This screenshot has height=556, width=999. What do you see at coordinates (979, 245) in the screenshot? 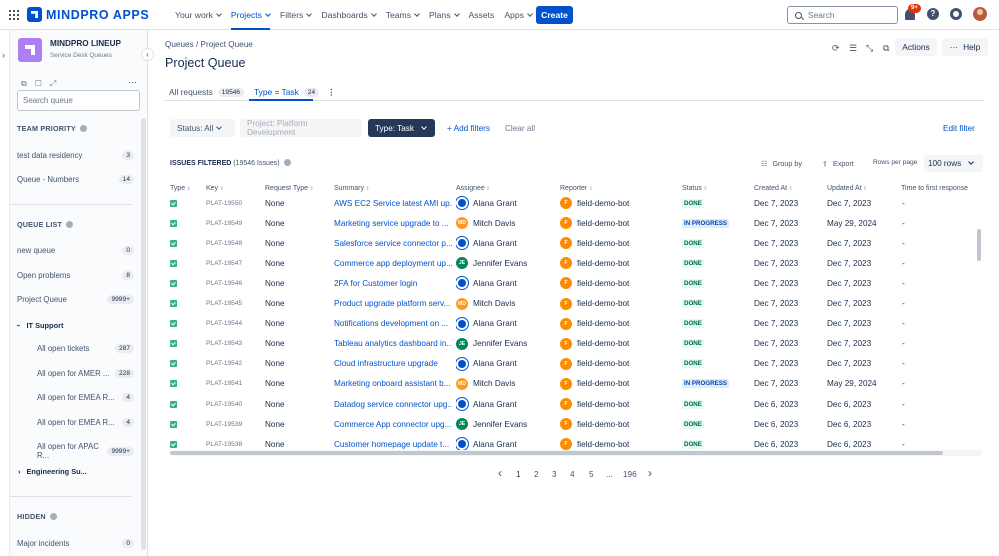
I see `table-vertical-scrollbar` at bounding box center [979, 245].